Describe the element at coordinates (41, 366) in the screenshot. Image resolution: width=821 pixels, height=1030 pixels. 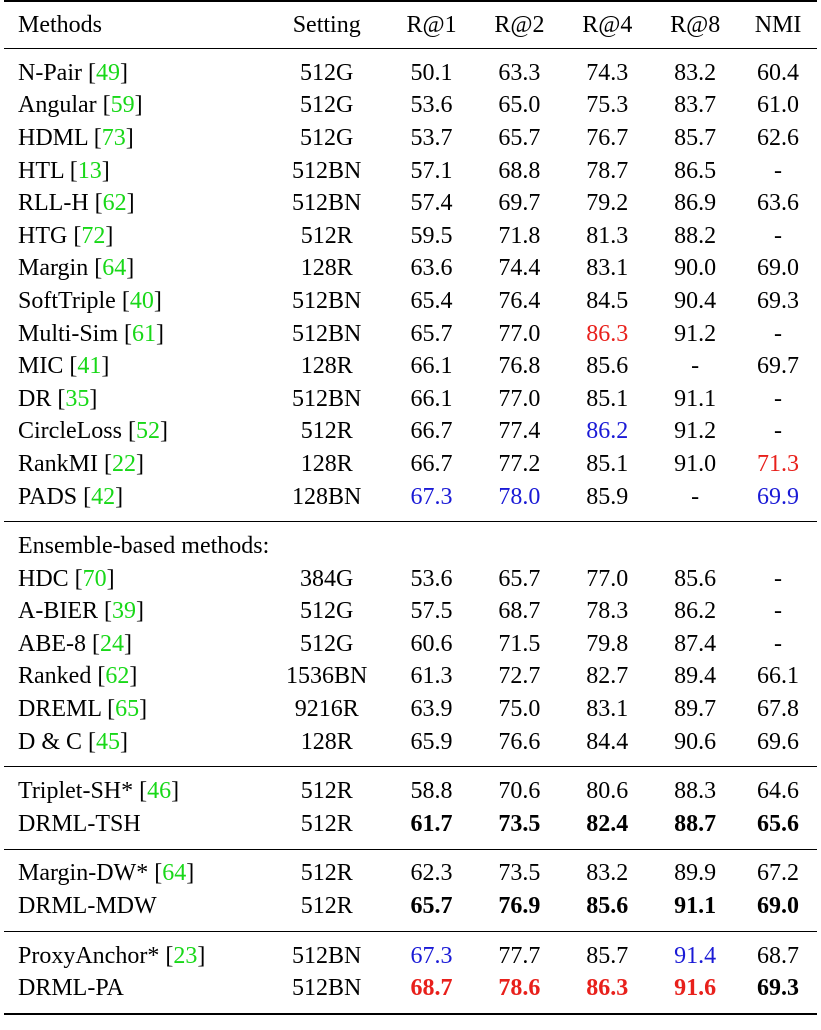
I see `method-name: MIC` at that location.